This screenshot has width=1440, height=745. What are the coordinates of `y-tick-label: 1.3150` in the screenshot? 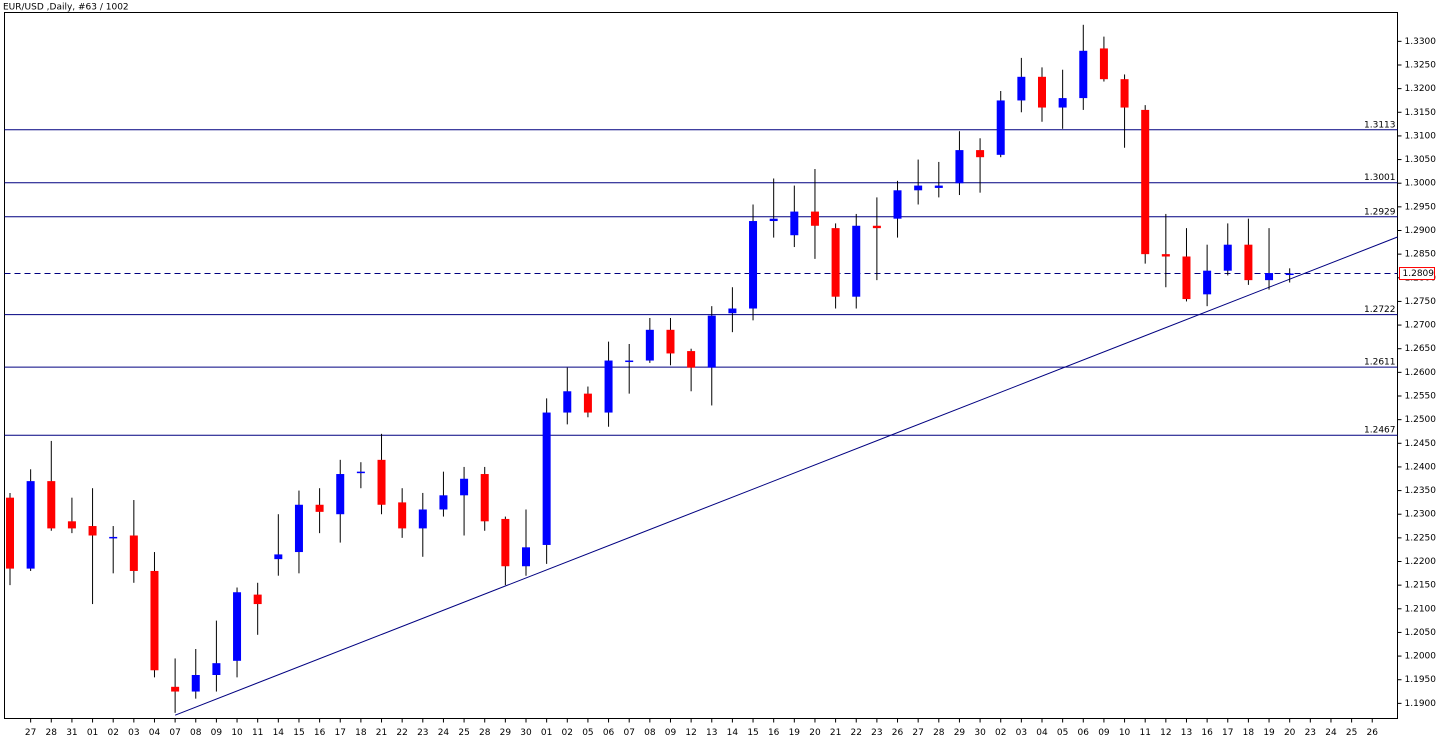 It's located at (1421, 113).